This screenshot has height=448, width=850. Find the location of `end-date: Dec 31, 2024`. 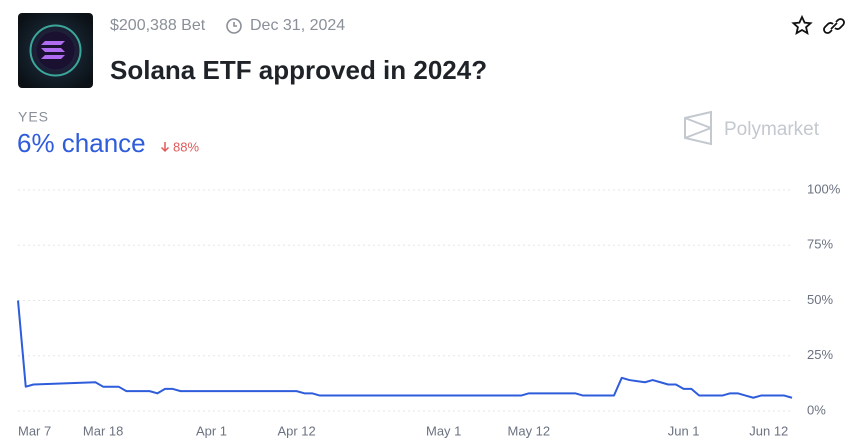

end-date: Dec 31, 2024 is located at coordinates (297, 25).